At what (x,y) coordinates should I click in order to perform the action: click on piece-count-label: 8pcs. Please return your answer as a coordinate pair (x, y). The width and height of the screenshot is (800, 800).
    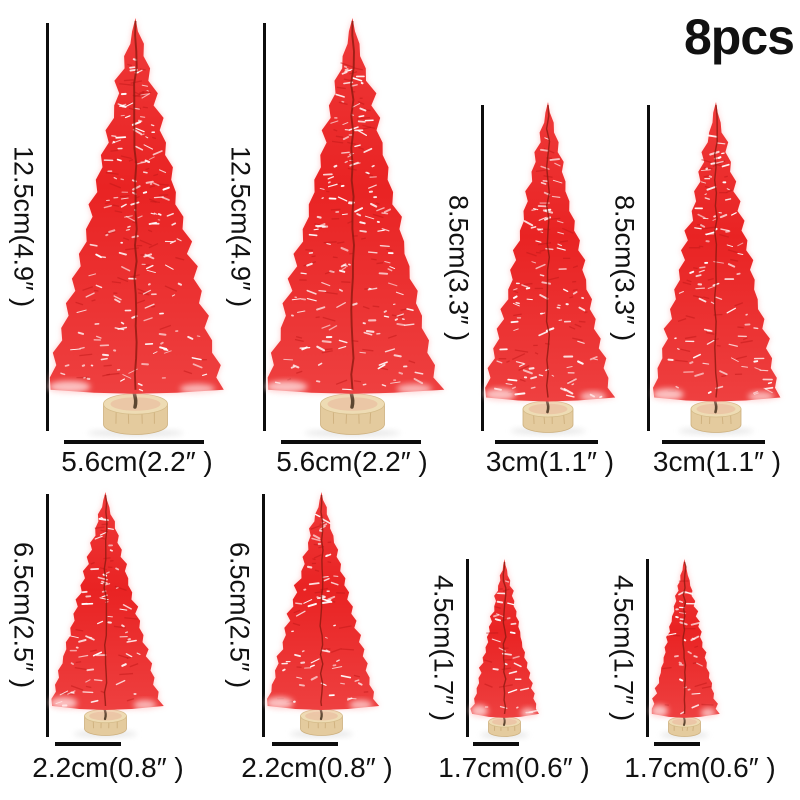
    Looking at the image, I should click on (739, 37).